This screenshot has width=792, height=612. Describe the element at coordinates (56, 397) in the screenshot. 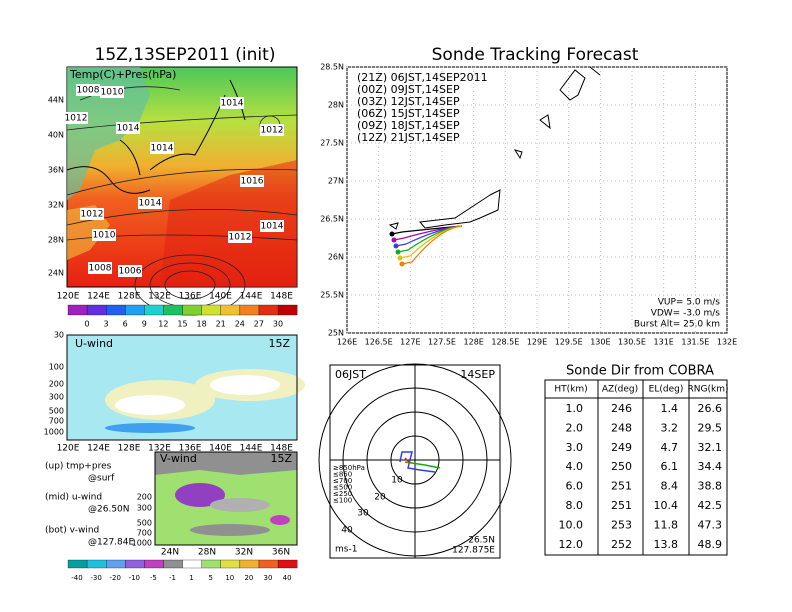

I see `pressure-label: 300` at that location.